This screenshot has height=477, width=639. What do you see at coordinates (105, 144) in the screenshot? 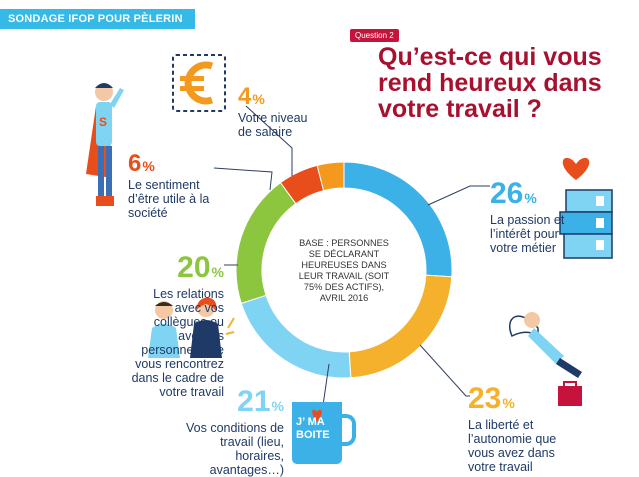
I see `superhero-icon: S` at bounding box center [105, 144].